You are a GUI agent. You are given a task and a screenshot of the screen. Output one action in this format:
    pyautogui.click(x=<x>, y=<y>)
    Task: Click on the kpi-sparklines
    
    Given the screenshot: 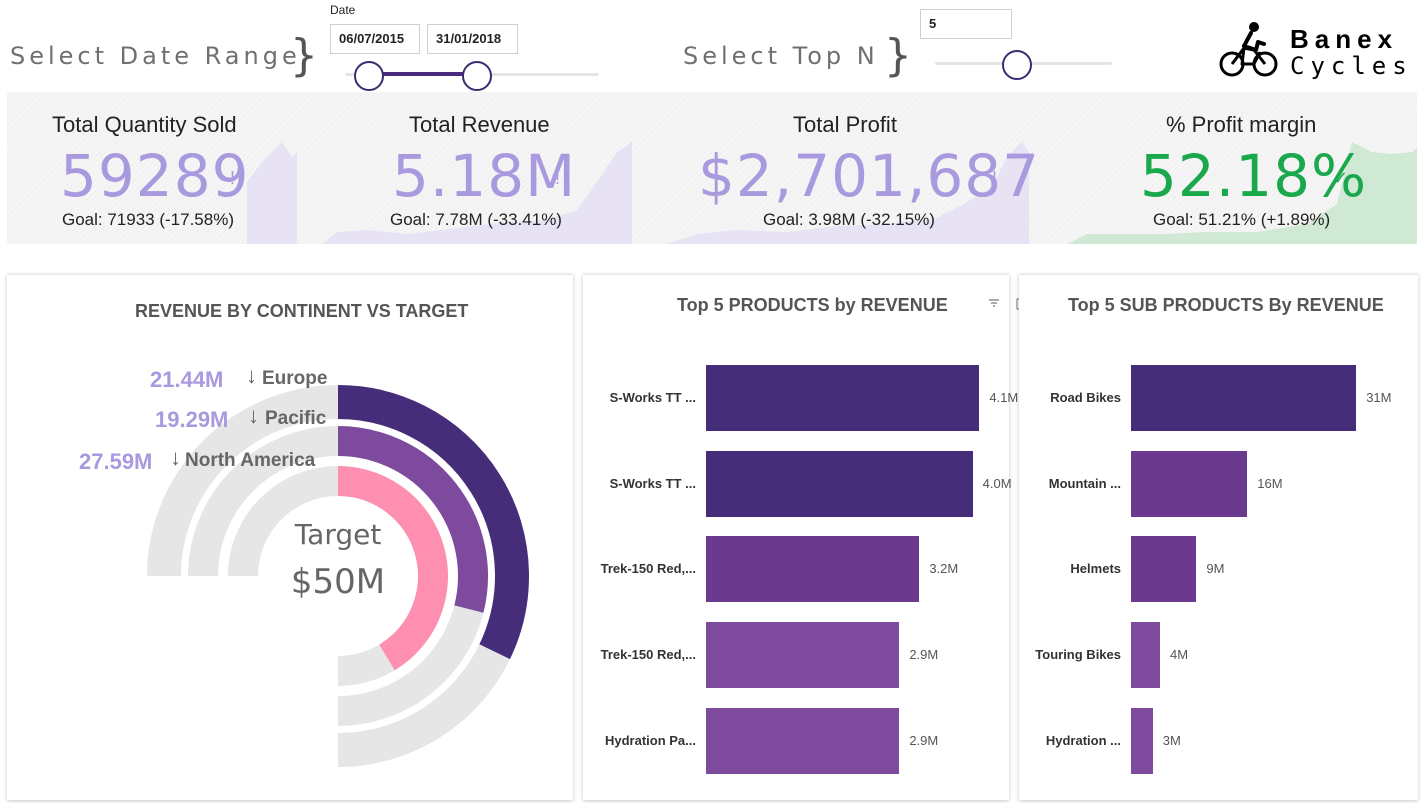 What is the action you would take?
    pyautogui.click(x=832, y=193)
    